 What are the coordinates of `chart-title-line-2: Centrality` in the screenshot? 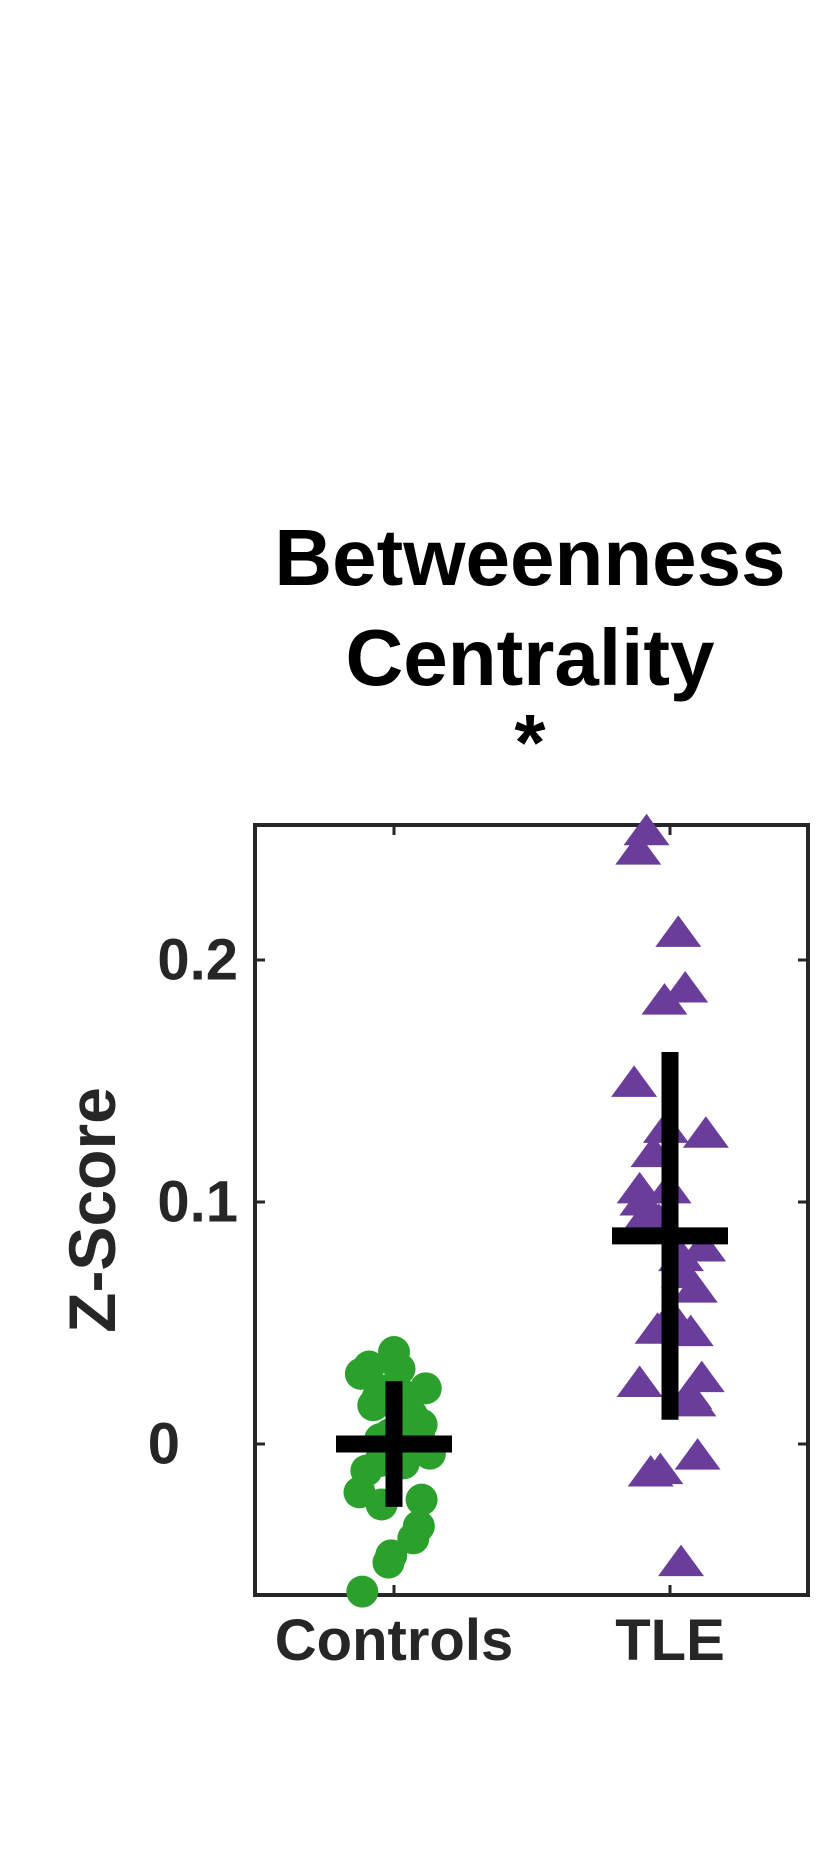 It's located at (530, 657).